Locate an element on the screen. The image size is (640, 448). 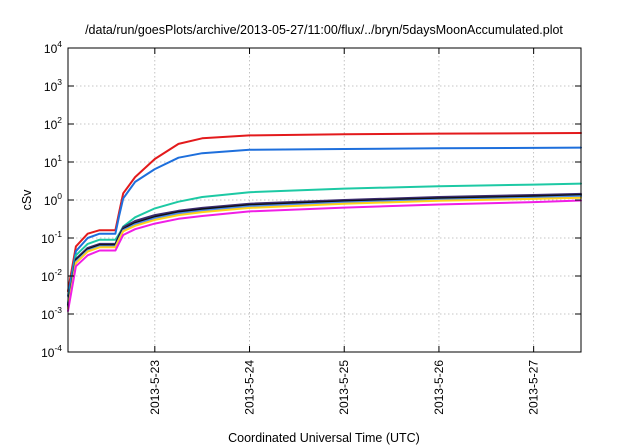
y-tick-label: 10⁻³ is located at coordinates (51, 313).